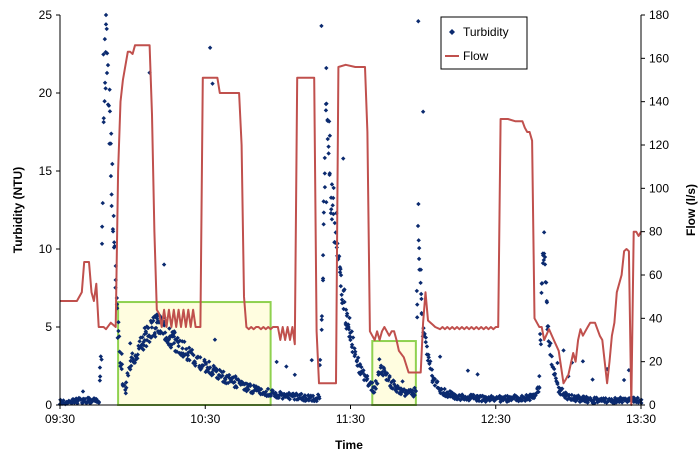  Describe the element at coordinates (484, 43) in the screenshot. I see `legend: Turbidity Flow` at that location.